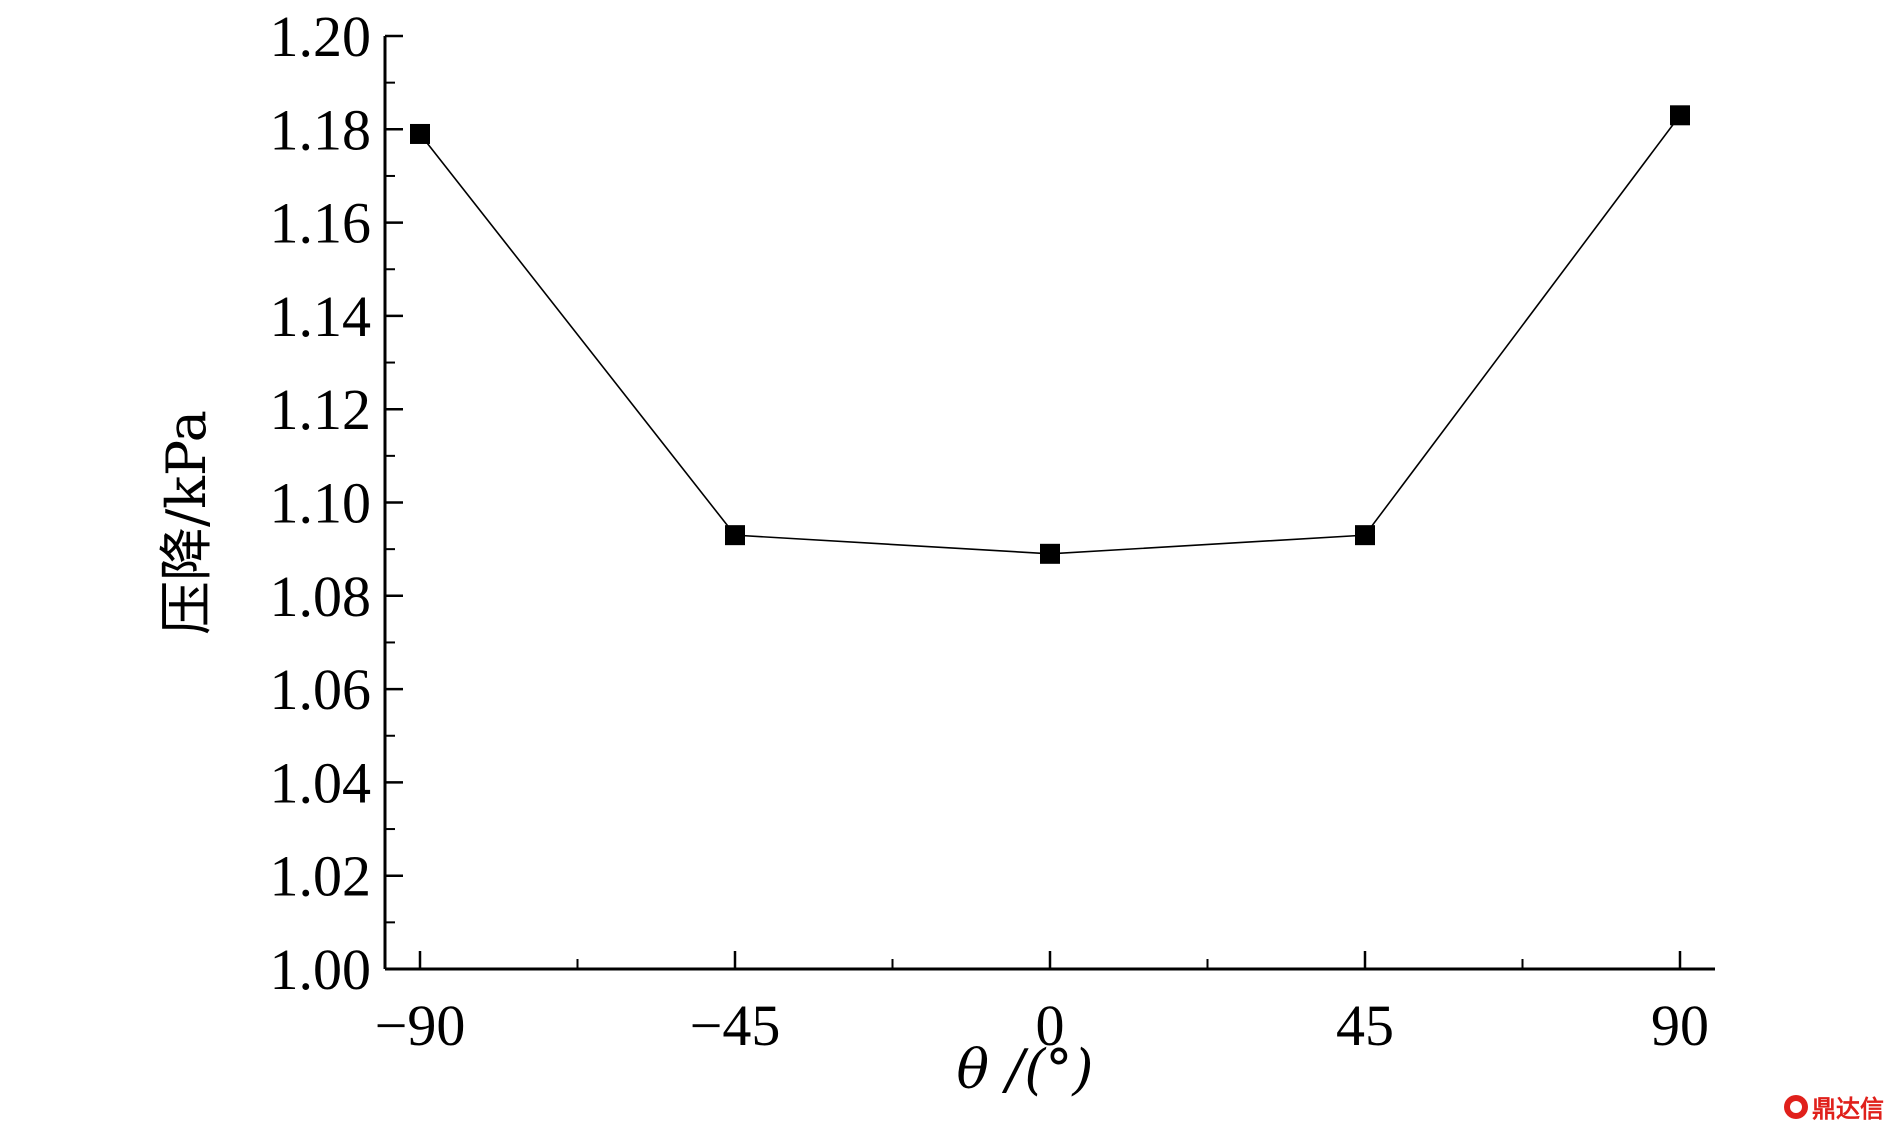  Describe the element at coordinates (321, 316) in the screenshot. I see `y-tick-label: 1.14` at that location.